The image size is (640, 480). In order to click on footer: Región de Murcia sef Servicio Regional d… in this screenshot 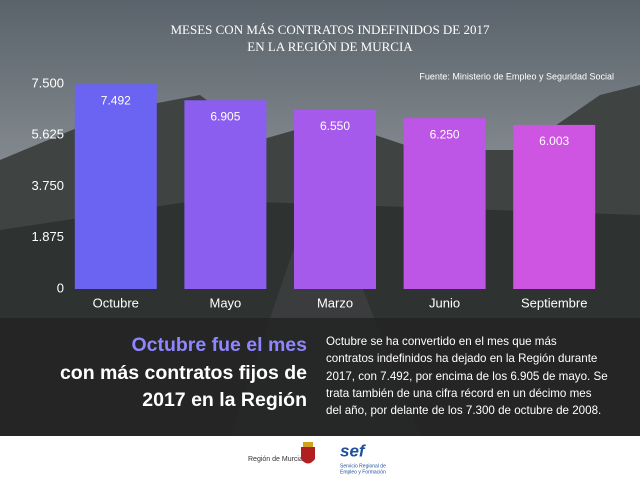, I will do `click(320, 458)`.